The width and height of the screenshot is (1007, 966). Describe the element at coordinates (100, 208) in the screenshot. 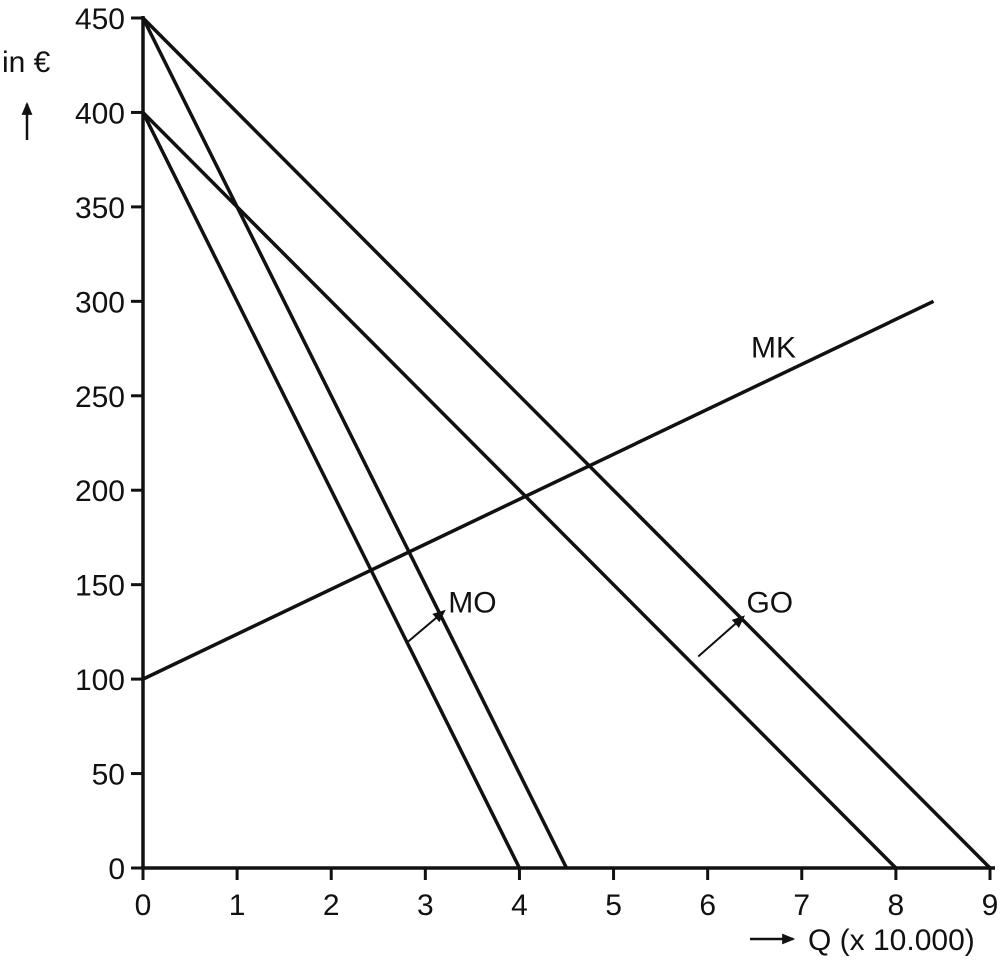

I see `y-tick-label: 350` at that location.